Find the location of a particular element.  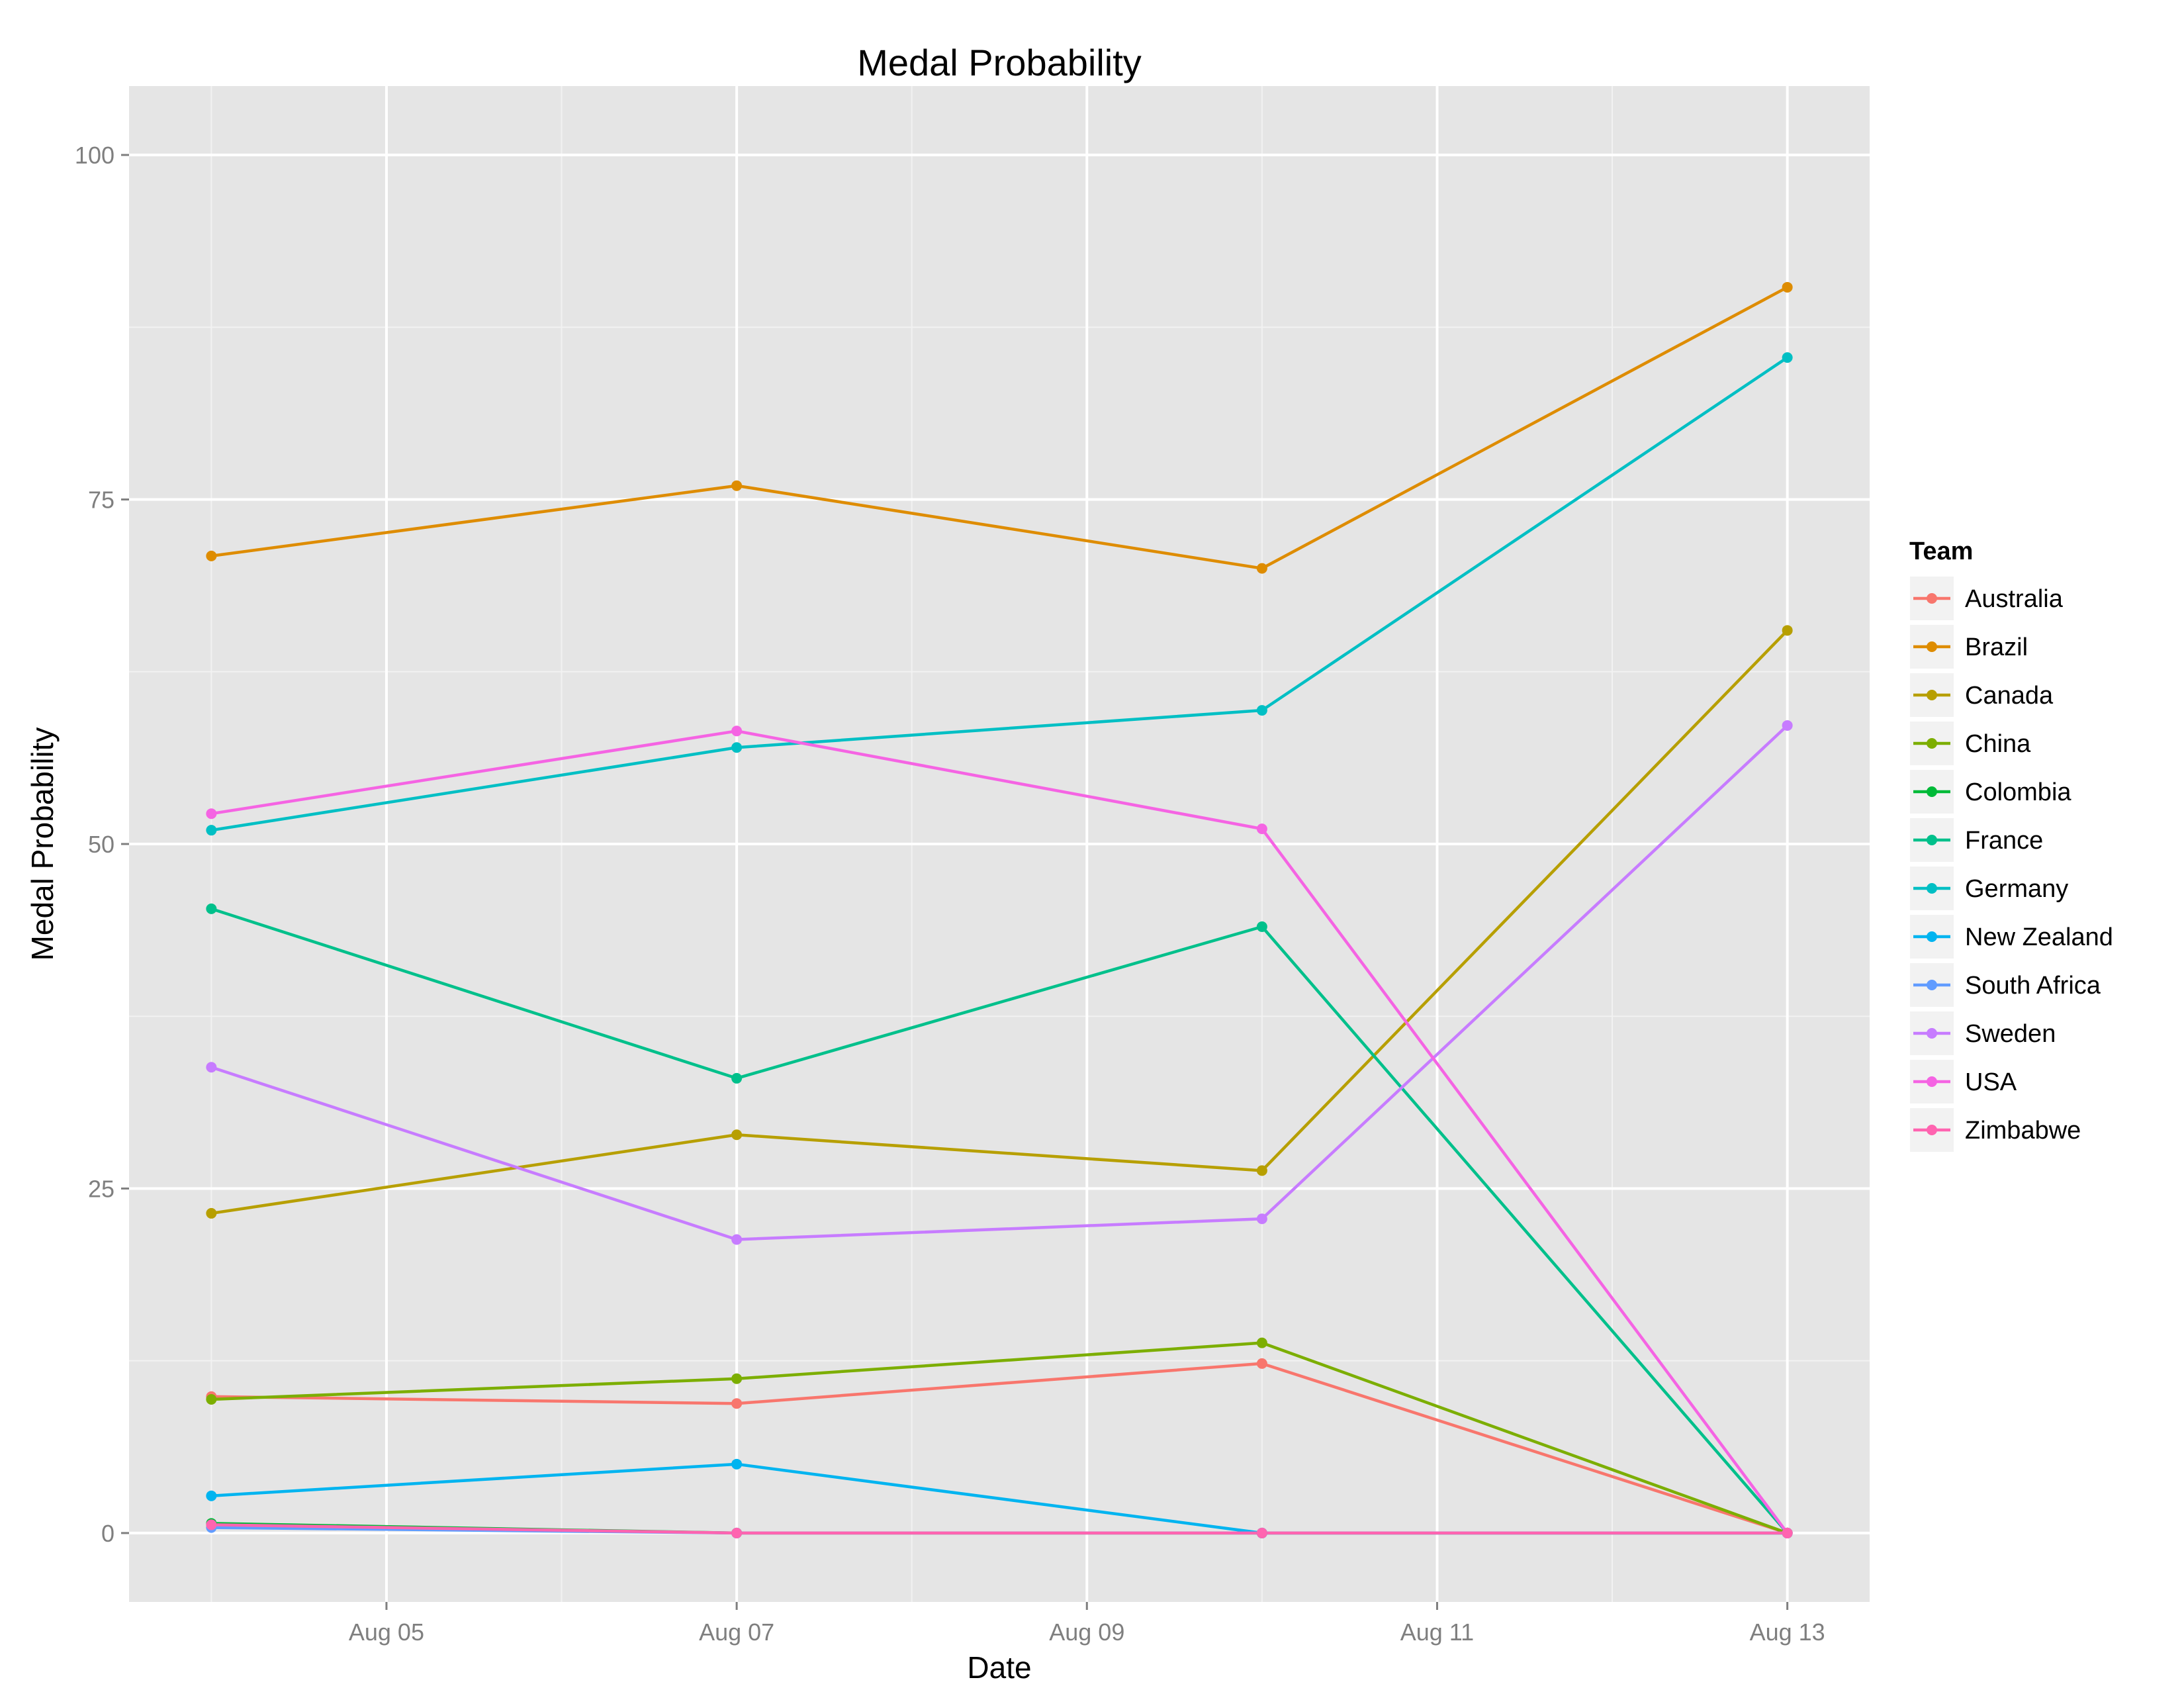

legend-item-germany: Germany is located at coordinates (1988, 888).